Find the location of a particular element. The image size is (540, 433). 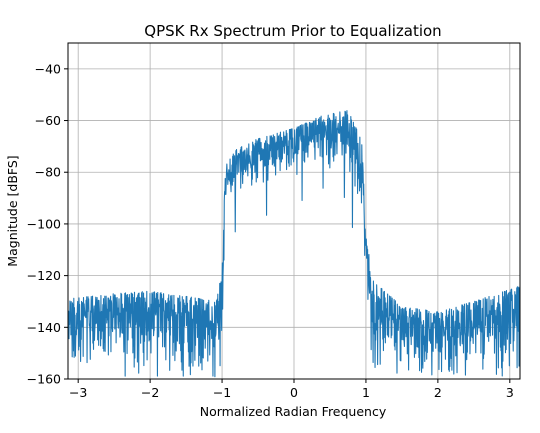

y-tick-label: −80 is located at coordinates (48, 172).